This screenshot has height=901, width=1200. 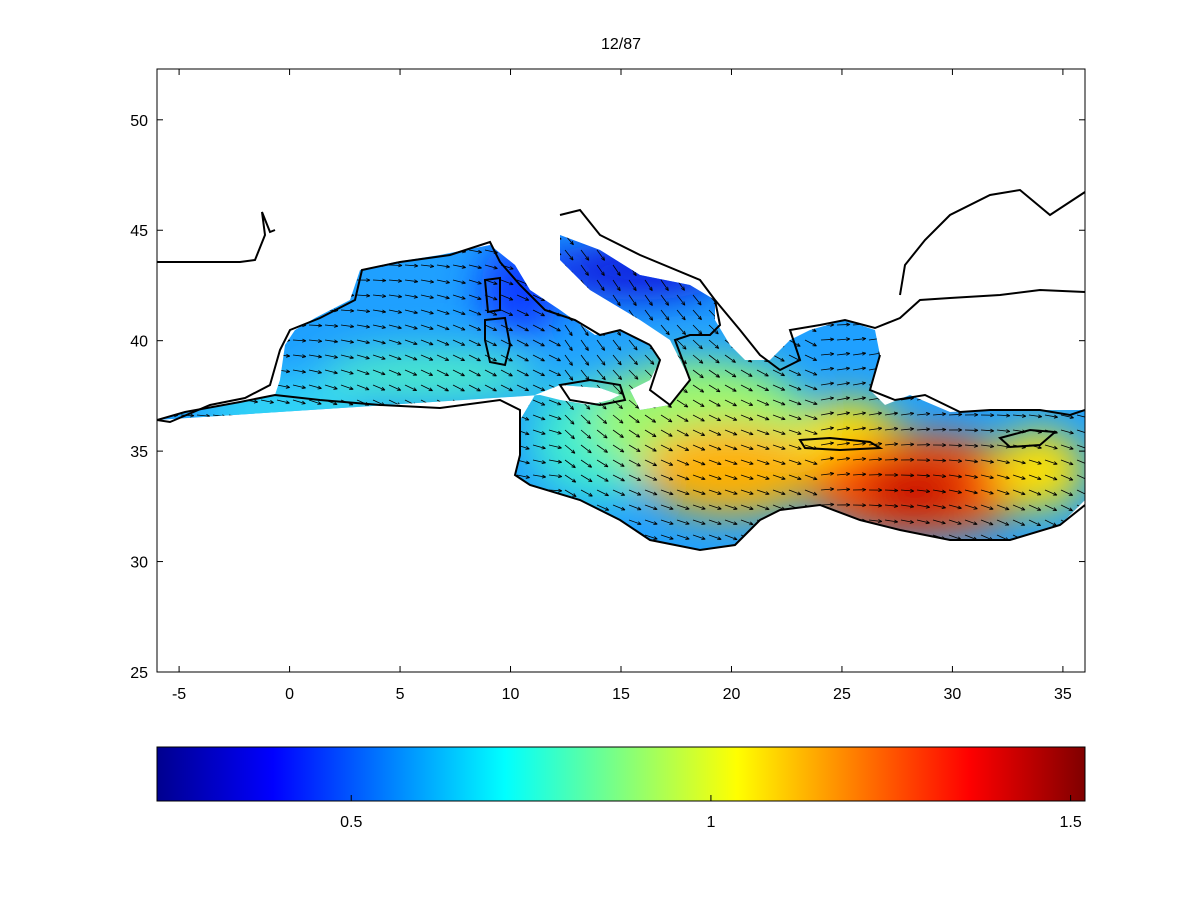 What do you see at coordinates (351, 822) in the screenshot?
I see `colorbar-tick-label: 0.5` at bounding box center [351, 822].